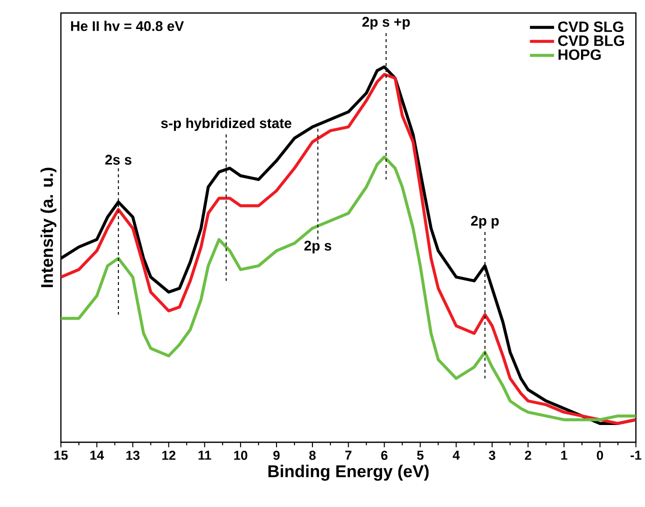 The width and height of the screenshot is (645, 507). What do you see at coordinates (169, 455) in the screenshot?
I see `x-tick-label: 12` at bounding box center [169, 455].